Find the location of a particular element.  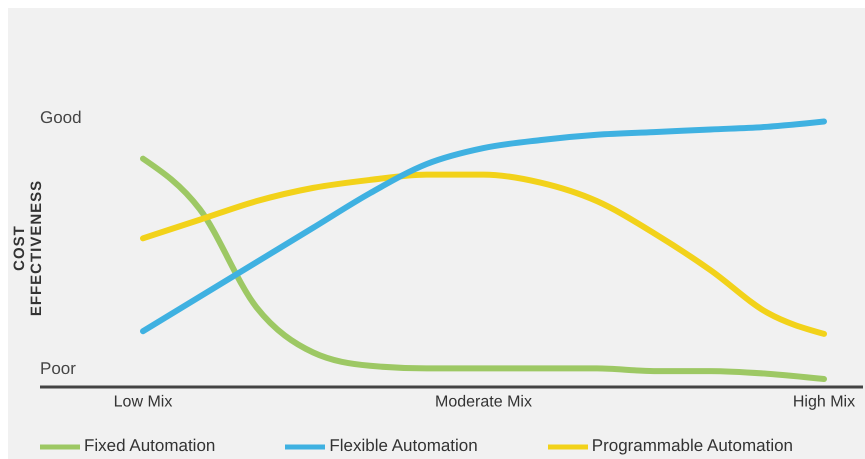

legend-label: Flexible Automation is located at coordinates (403, 446).